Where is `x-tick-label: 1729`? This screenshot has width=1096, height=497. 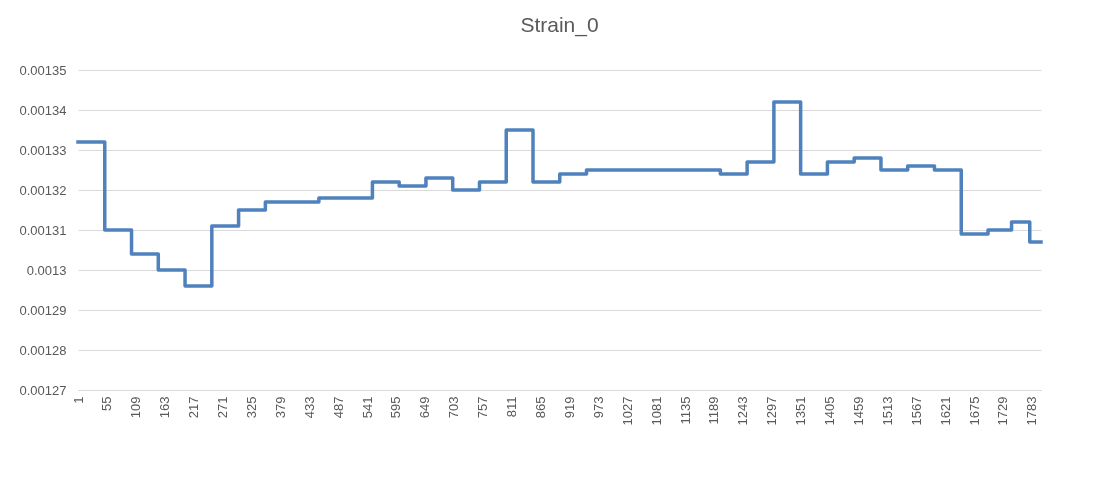 x-tick-label: 1729 is located at coordinates (1003, 411).